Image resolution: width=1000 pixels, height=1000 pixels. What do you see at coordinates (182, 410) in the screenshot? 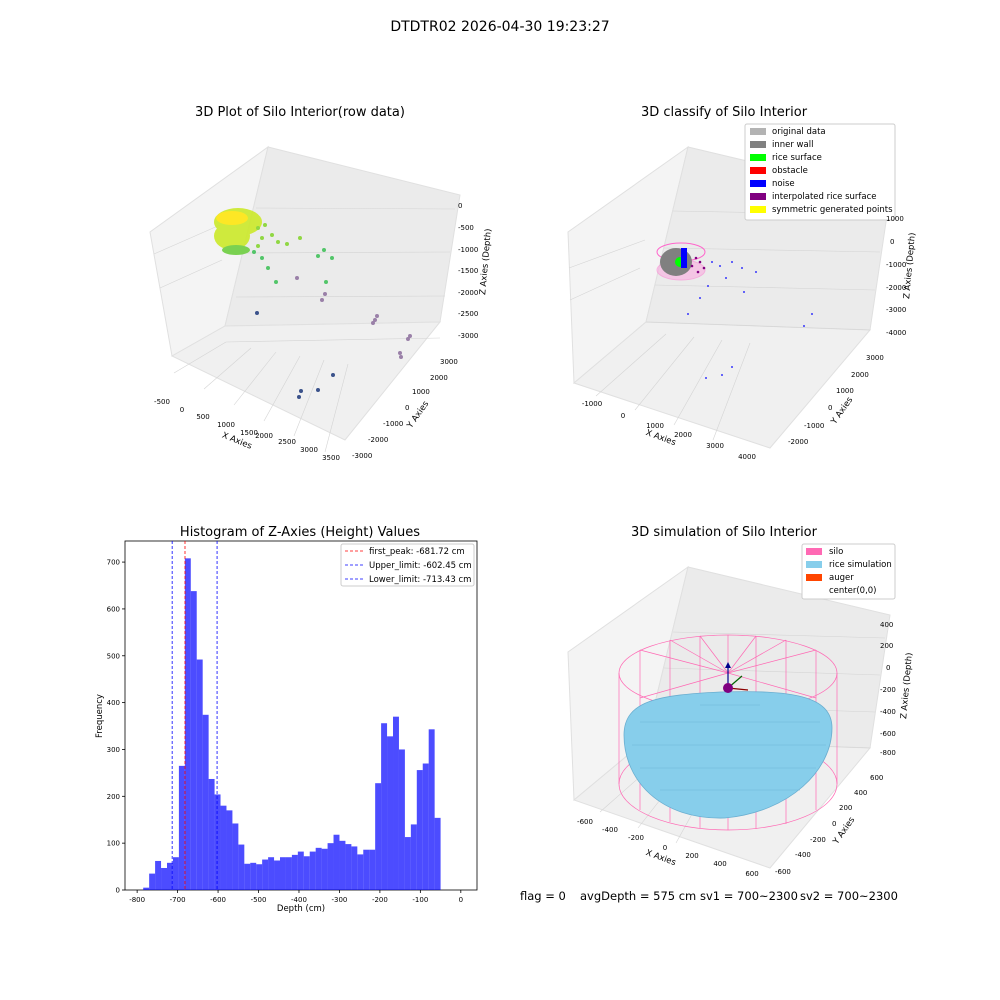
I see `raw-xtick: 0` at bounding box center [182, 410].